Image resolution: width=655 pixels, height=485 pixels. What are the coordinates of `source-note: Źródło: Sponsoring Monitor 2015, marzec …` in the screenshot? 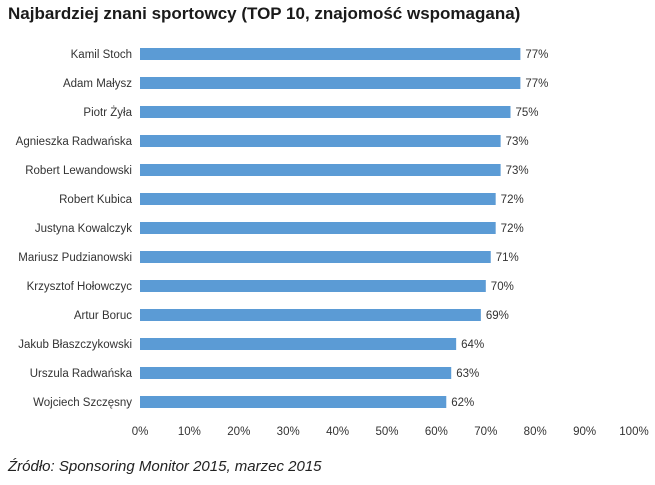 It's located at (165, 466).